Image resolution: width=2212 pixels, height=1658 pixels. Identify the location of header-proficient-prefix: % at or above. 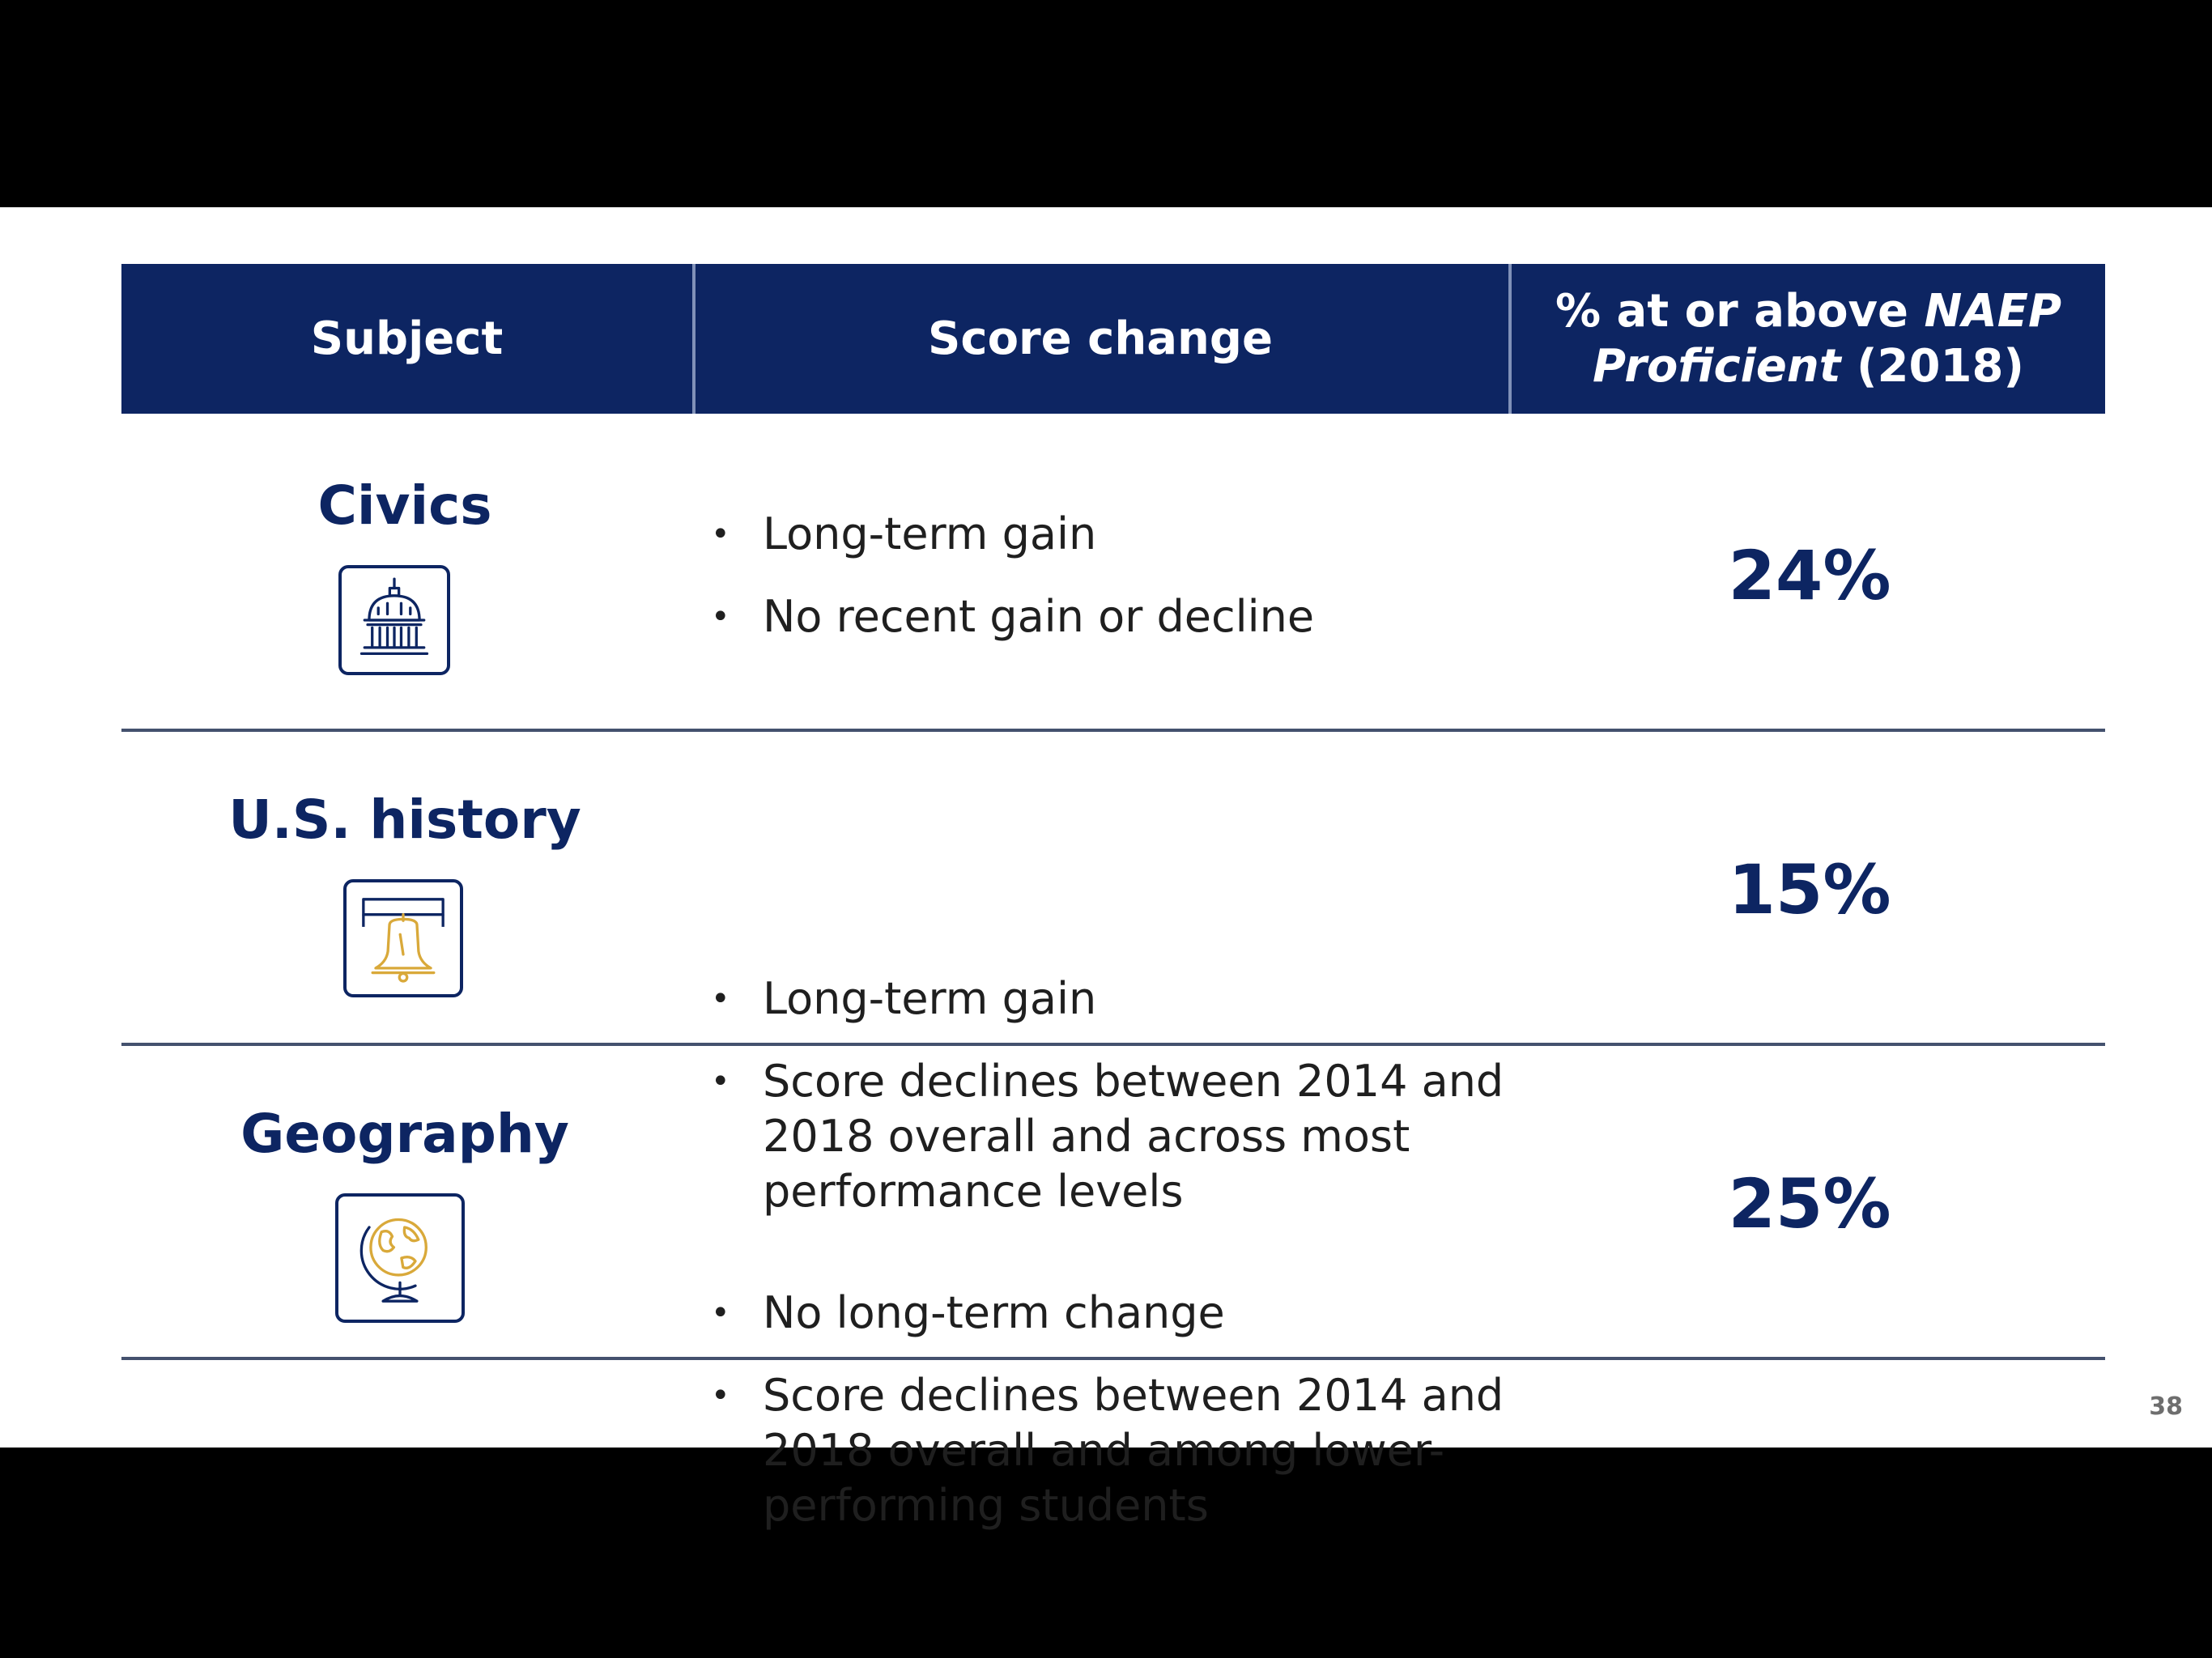
(1740, 311).